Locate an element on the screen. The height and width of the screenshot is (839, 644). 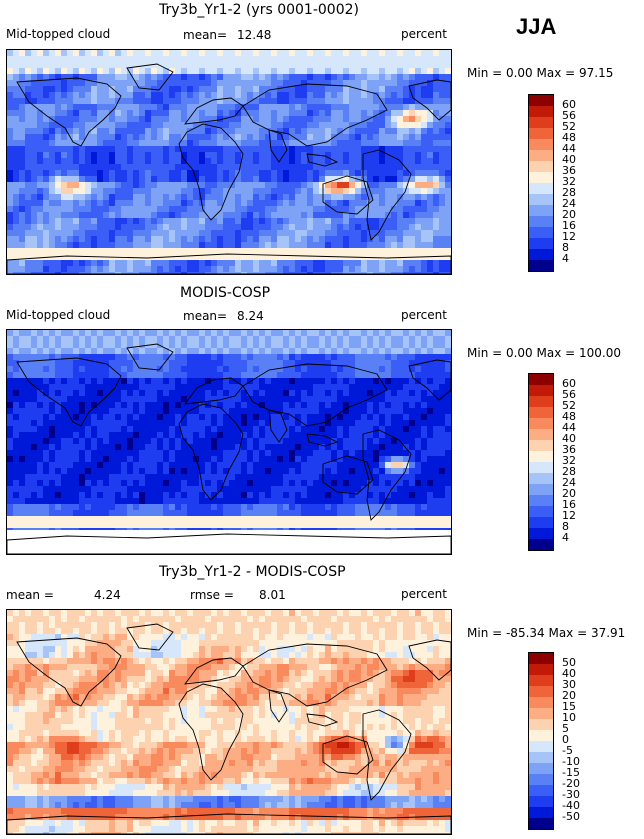
panel3-colorbar is located at coordinates (541, 741).